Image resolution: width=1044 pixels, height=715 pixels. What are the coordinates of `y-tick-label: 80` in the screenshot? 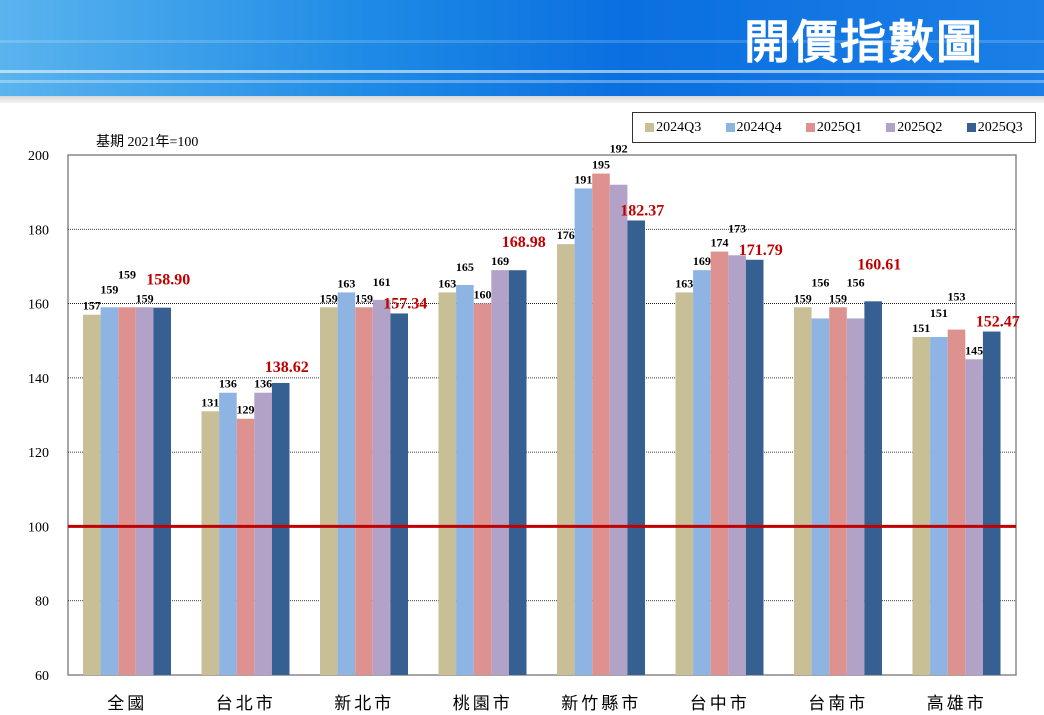 It's located at (42, 602).